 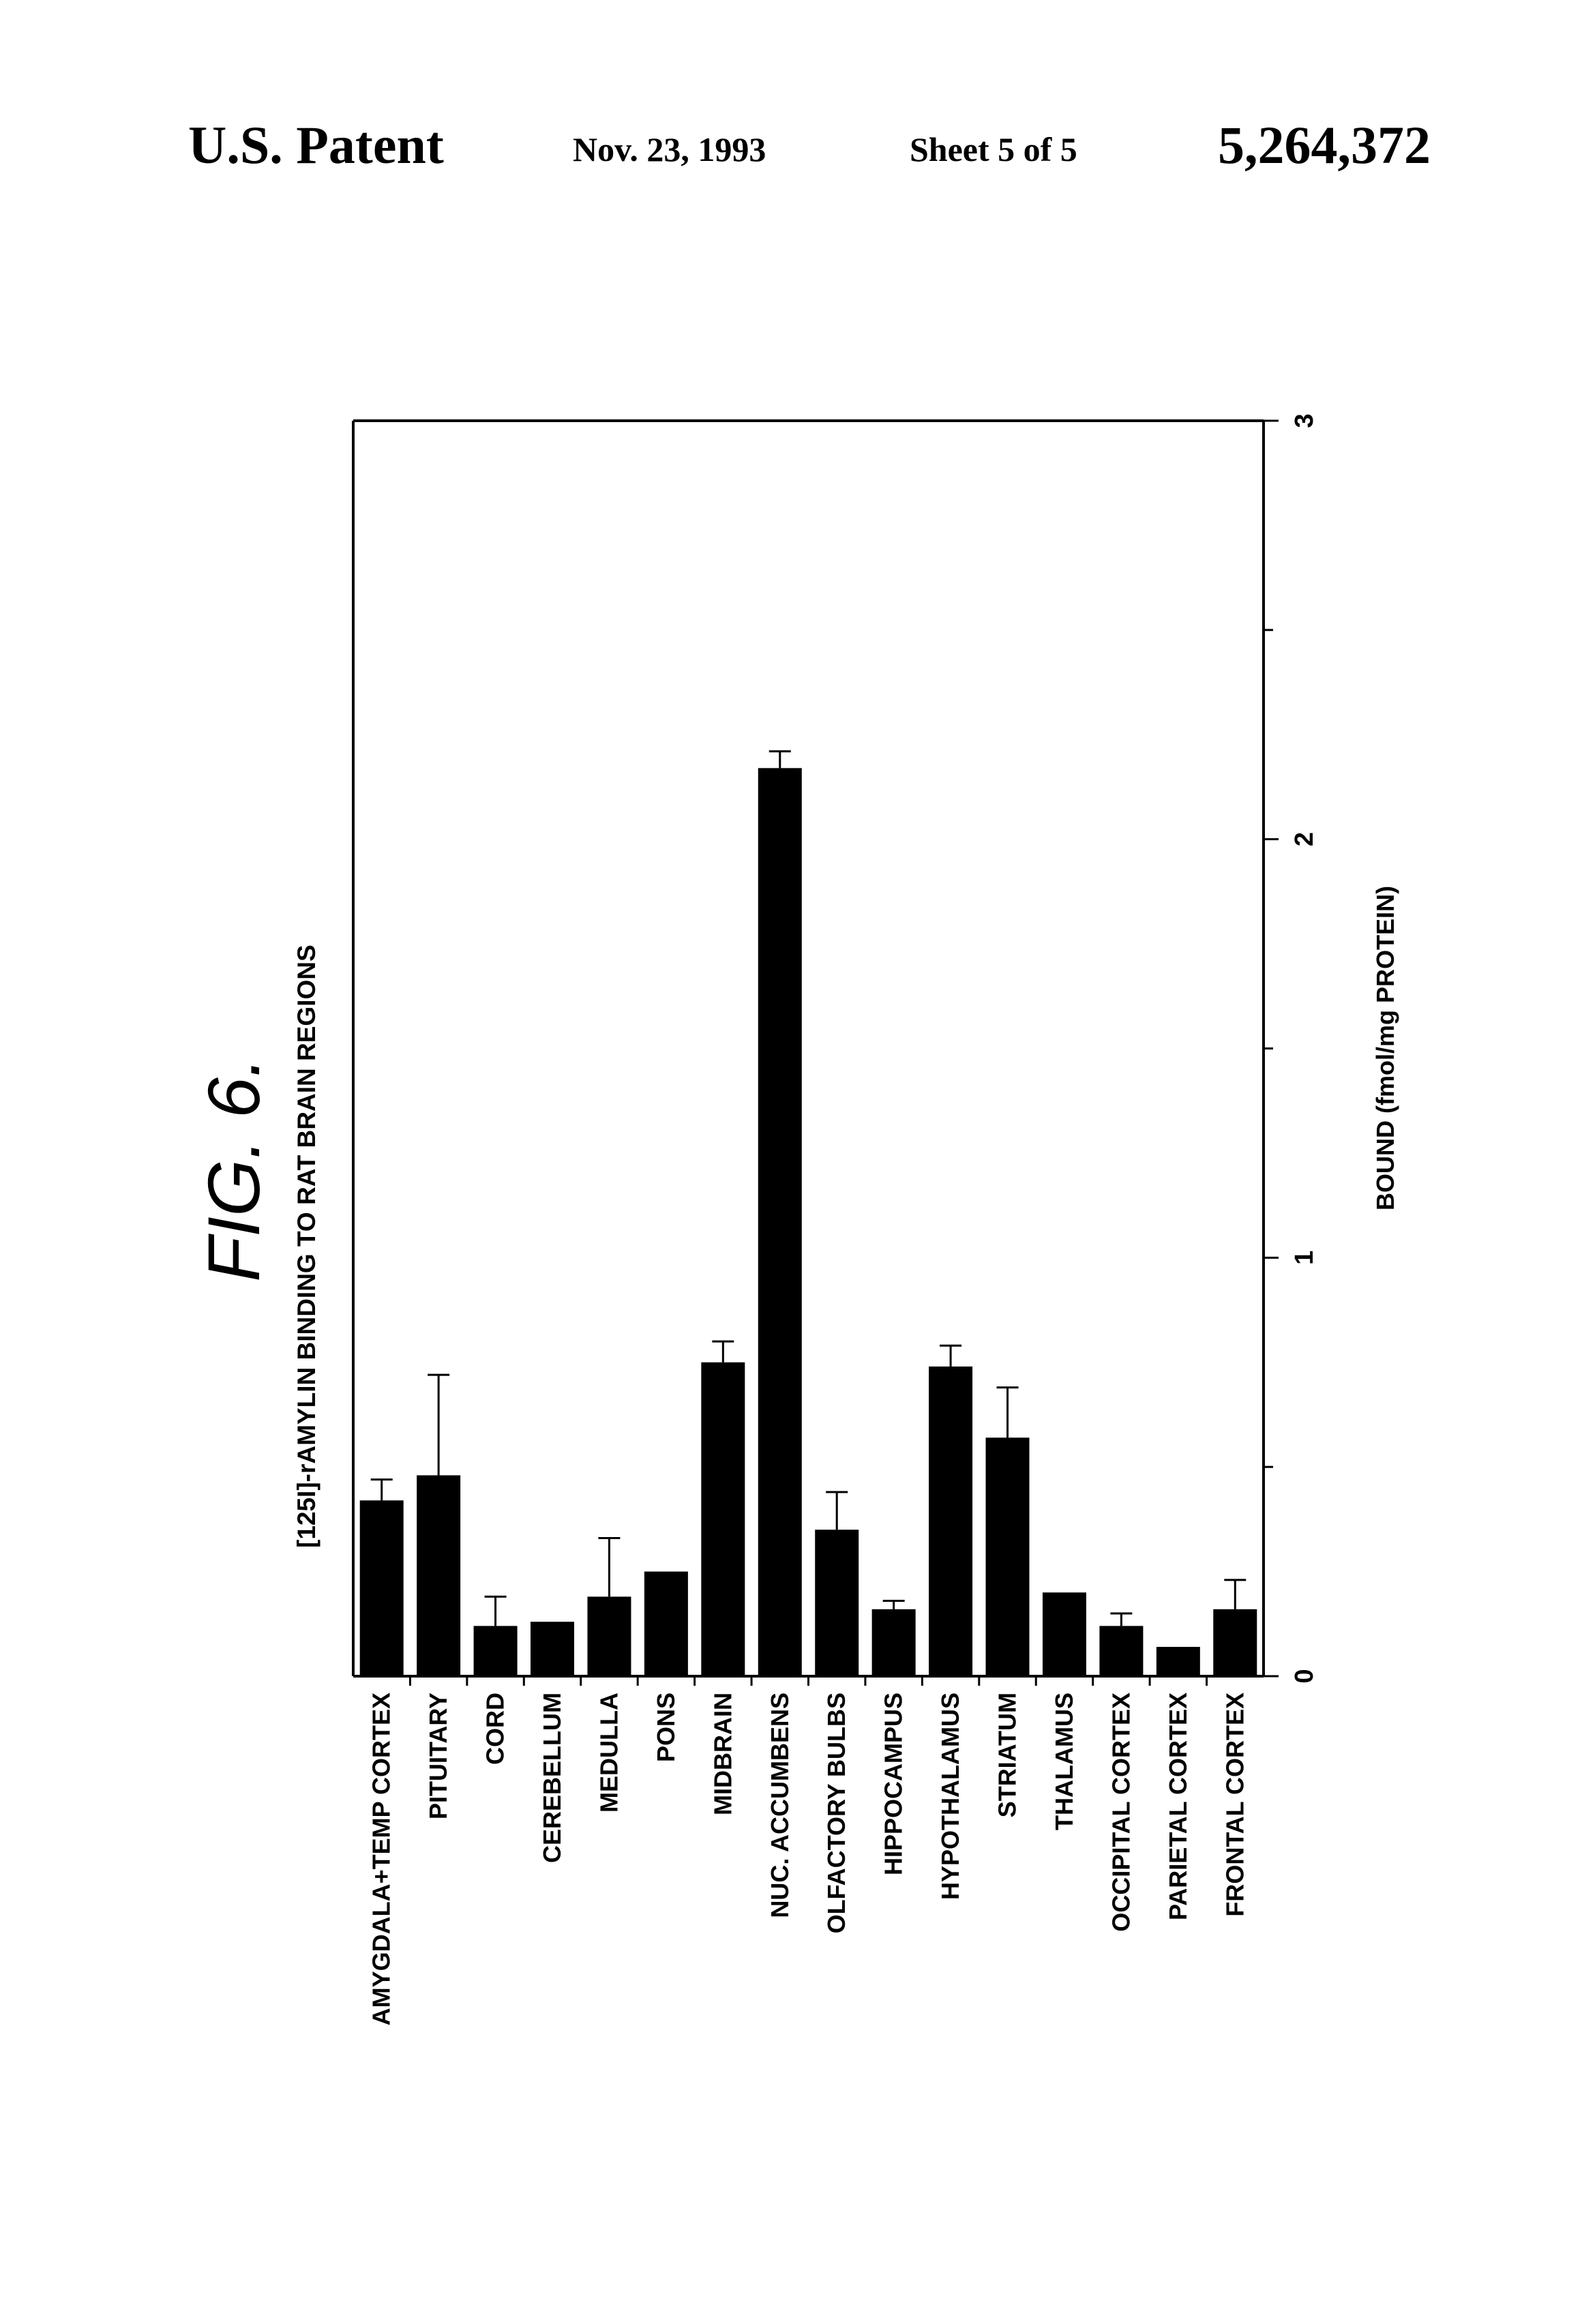 What do you see at coordinates (669, 149) in the screenshot?
I see `patent-date: Nov. 23, 1993` at bounding box center [669, 149].